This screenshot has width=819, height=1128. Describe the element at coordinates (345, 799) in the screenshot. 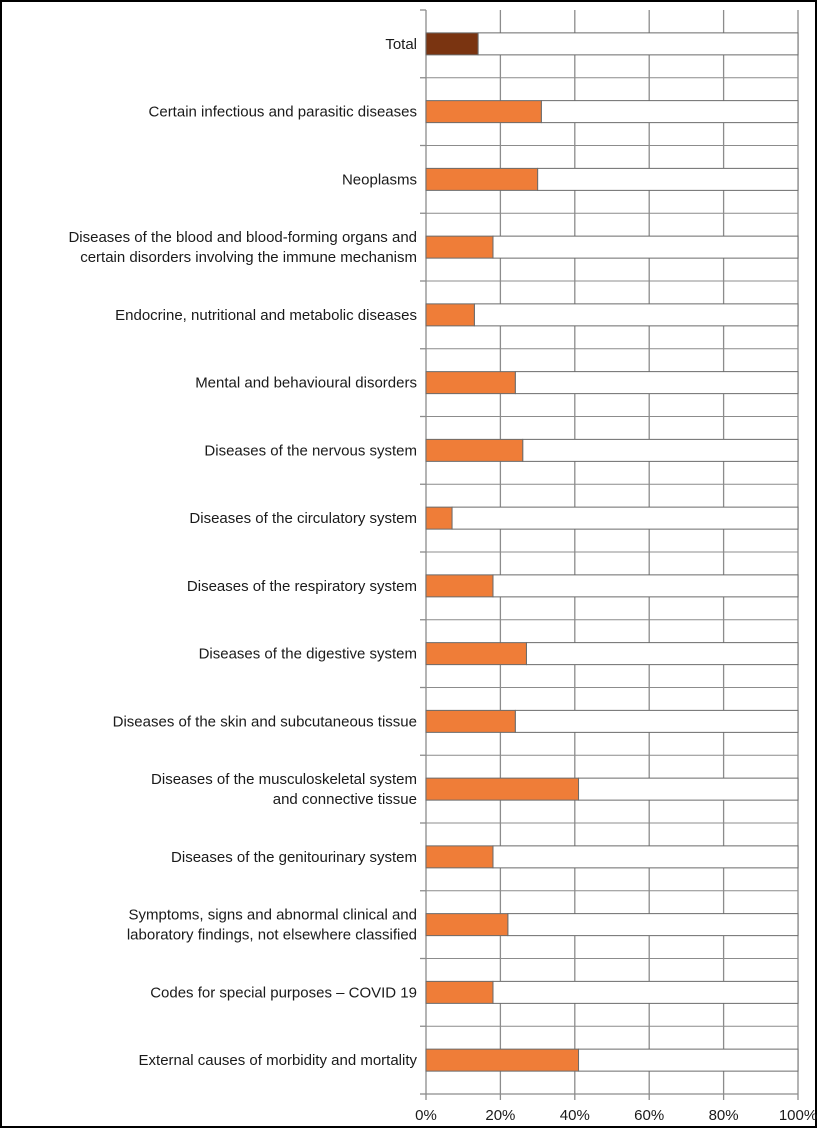

I see `category-label: and connective tissue` at that location.